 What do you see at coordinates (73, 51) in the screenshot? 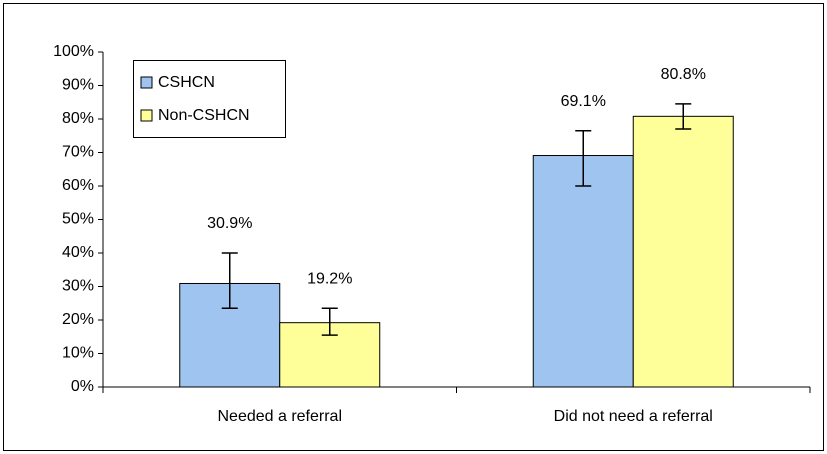
I see `y-tick-label: 100%` at bounding box center [73, 51].